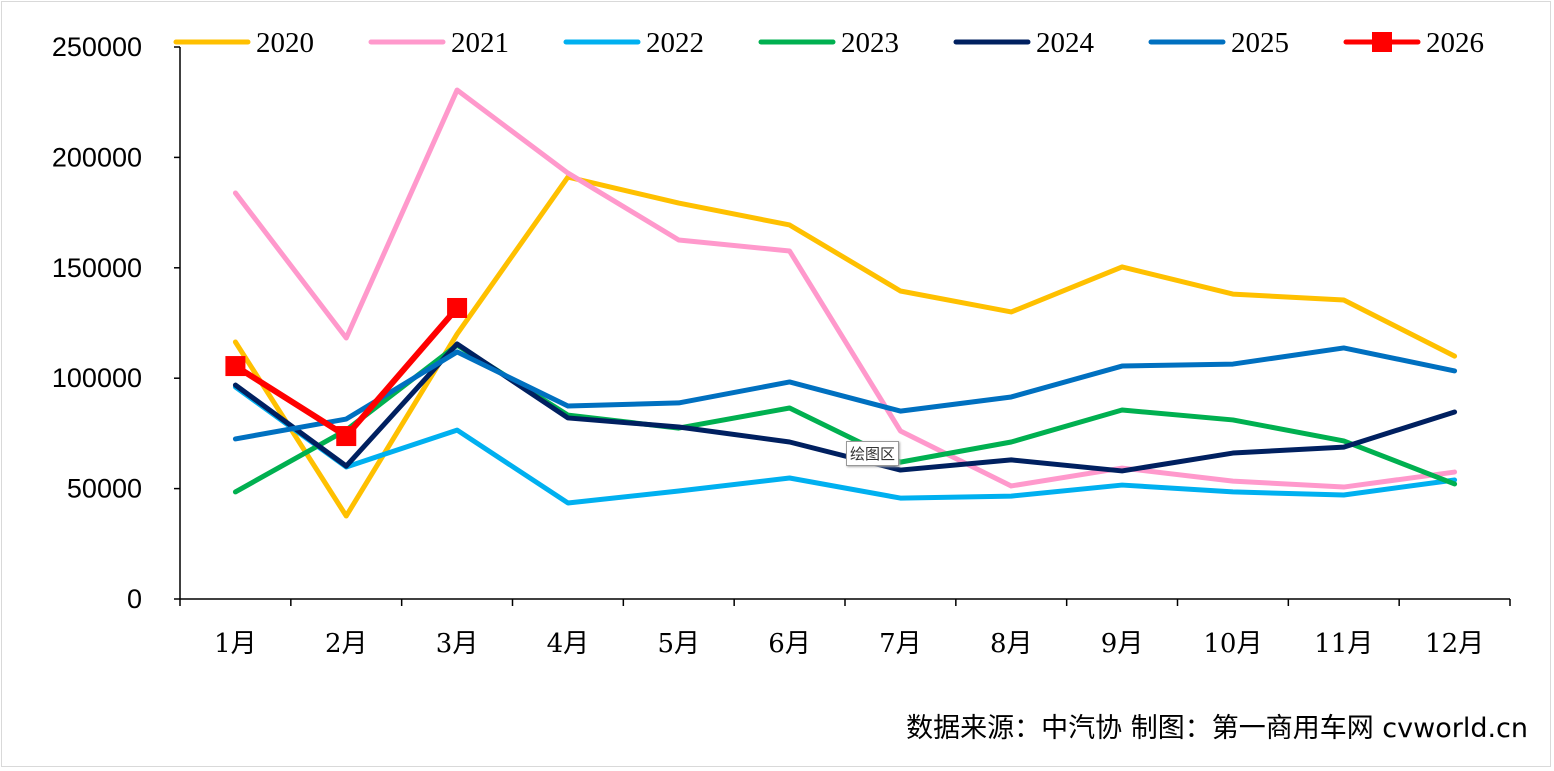  Describe the element at coordinates (675, 43) in the screenshot. I see `legend-label: 2022` at that location.